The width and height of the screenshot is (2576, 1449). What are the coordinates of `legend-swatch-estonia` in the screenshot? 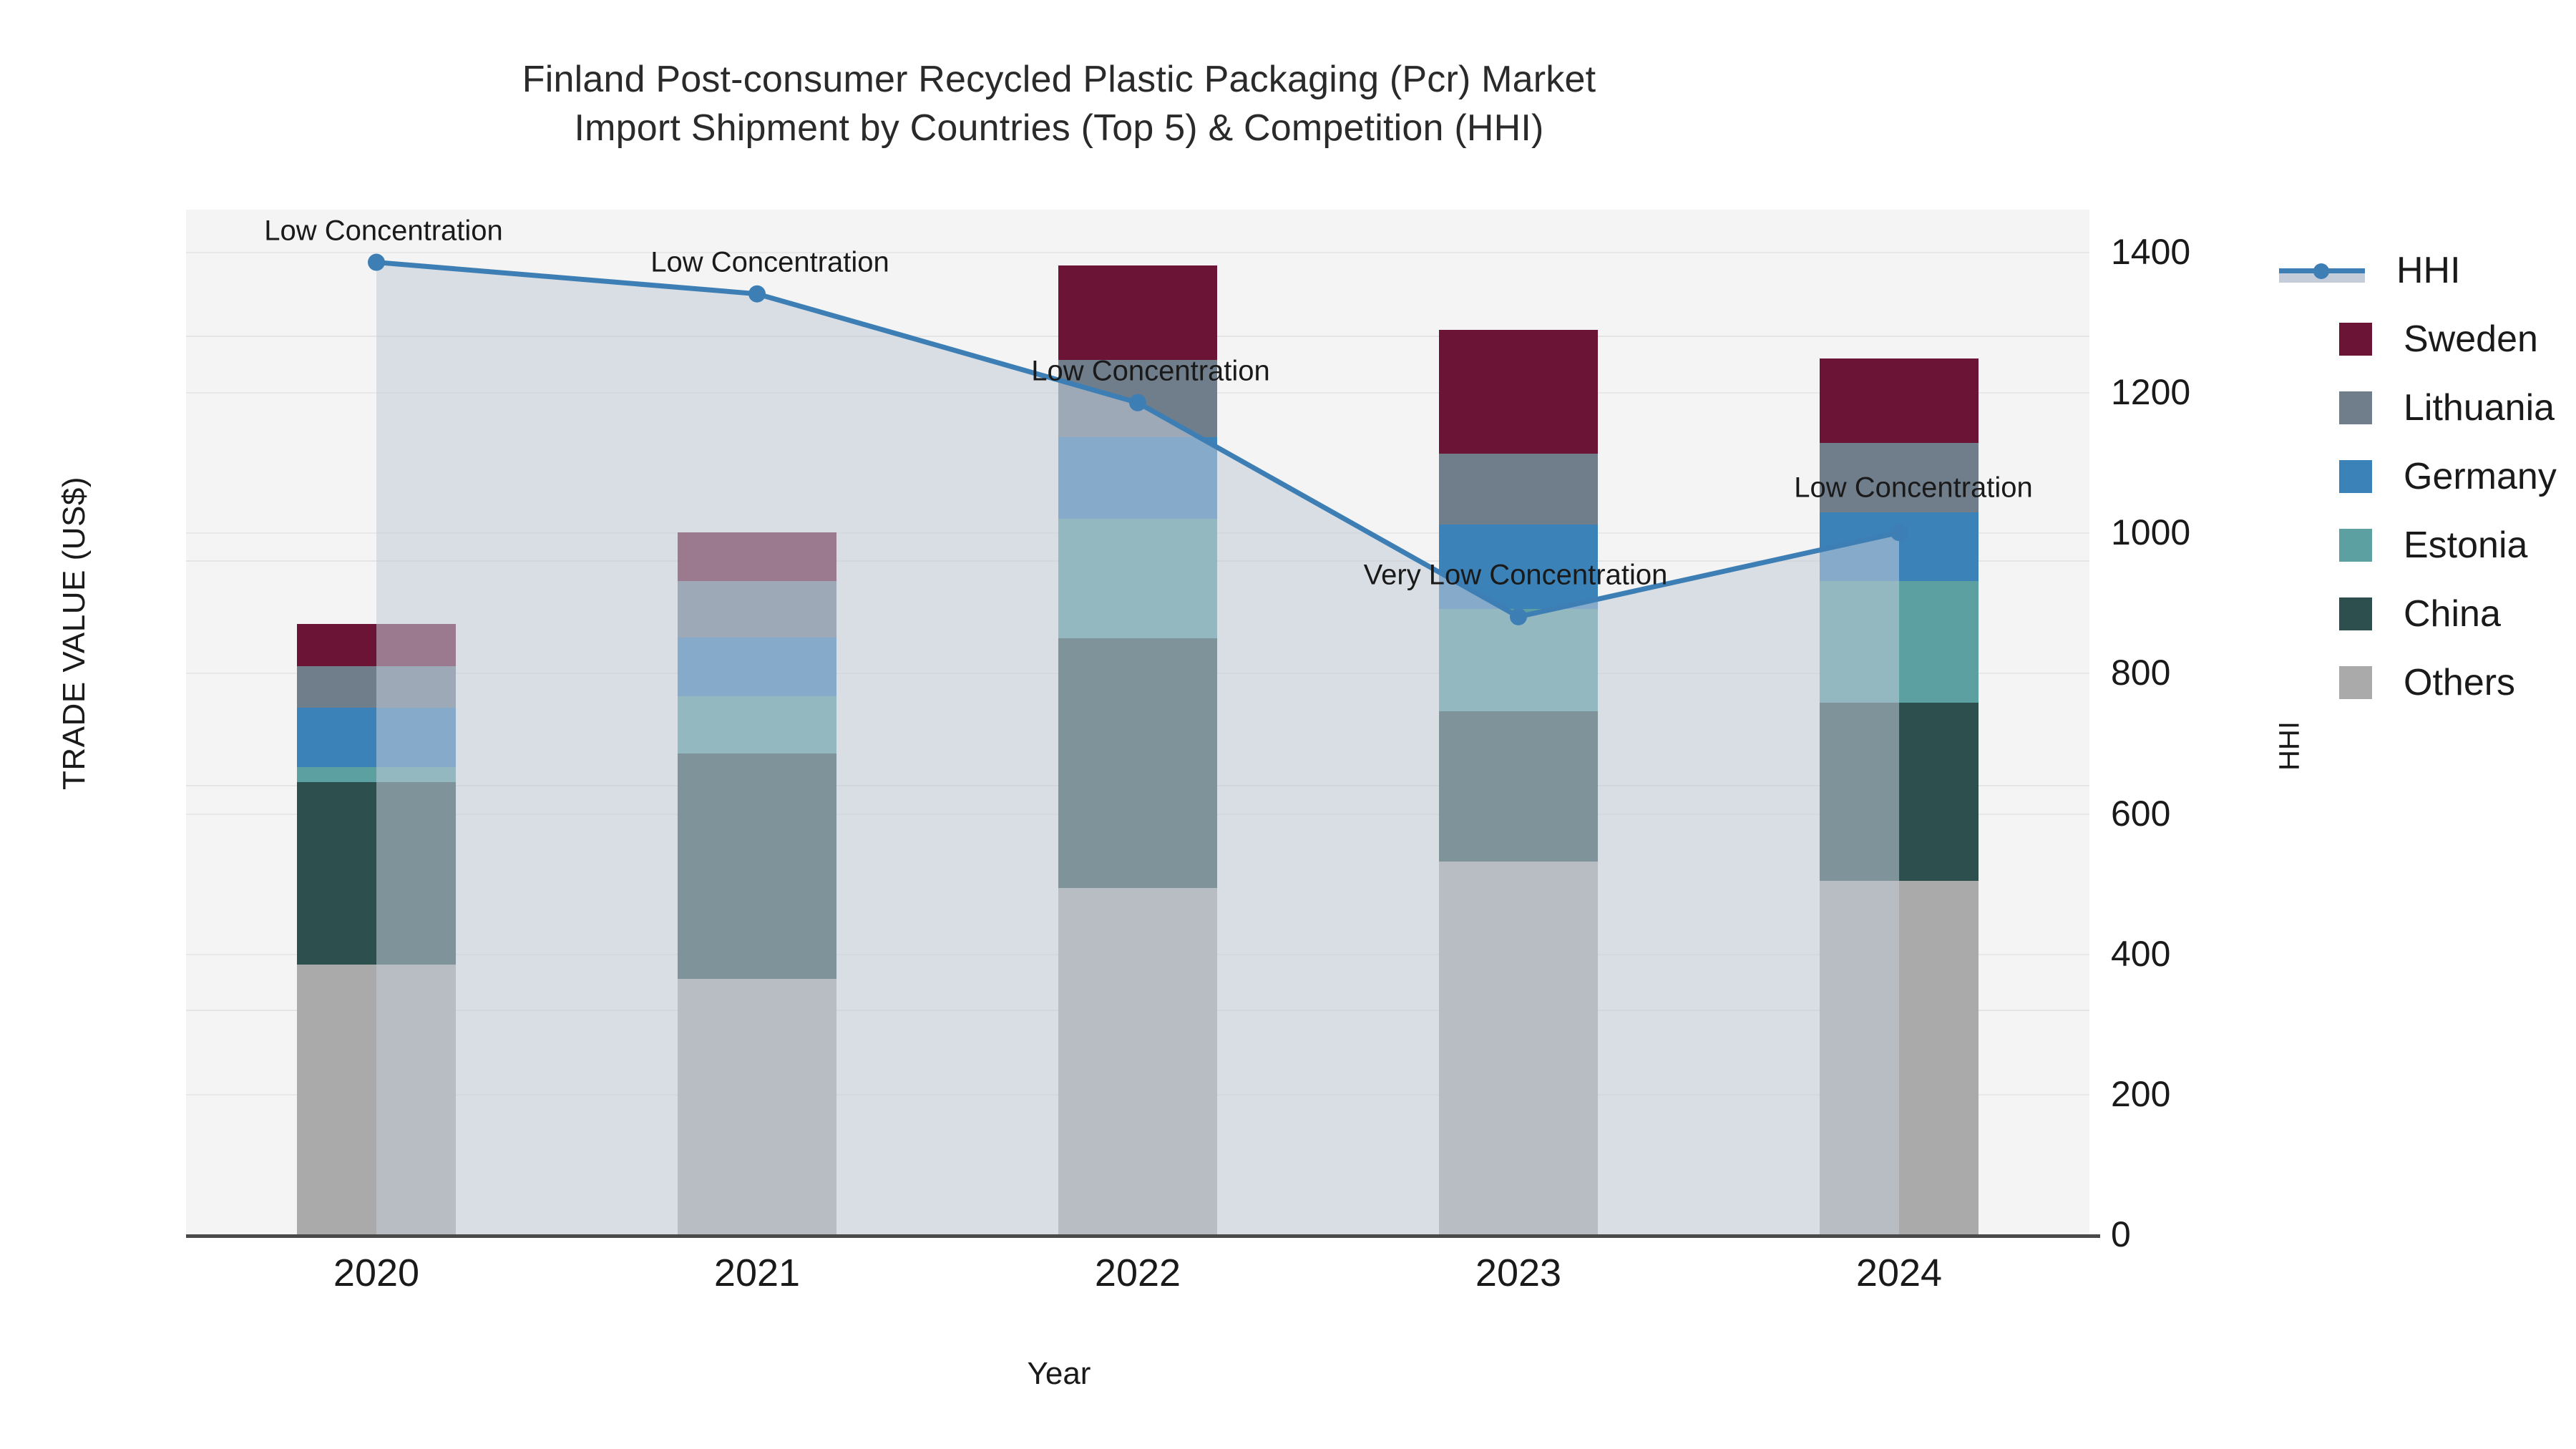 It's located at (2355, 545).